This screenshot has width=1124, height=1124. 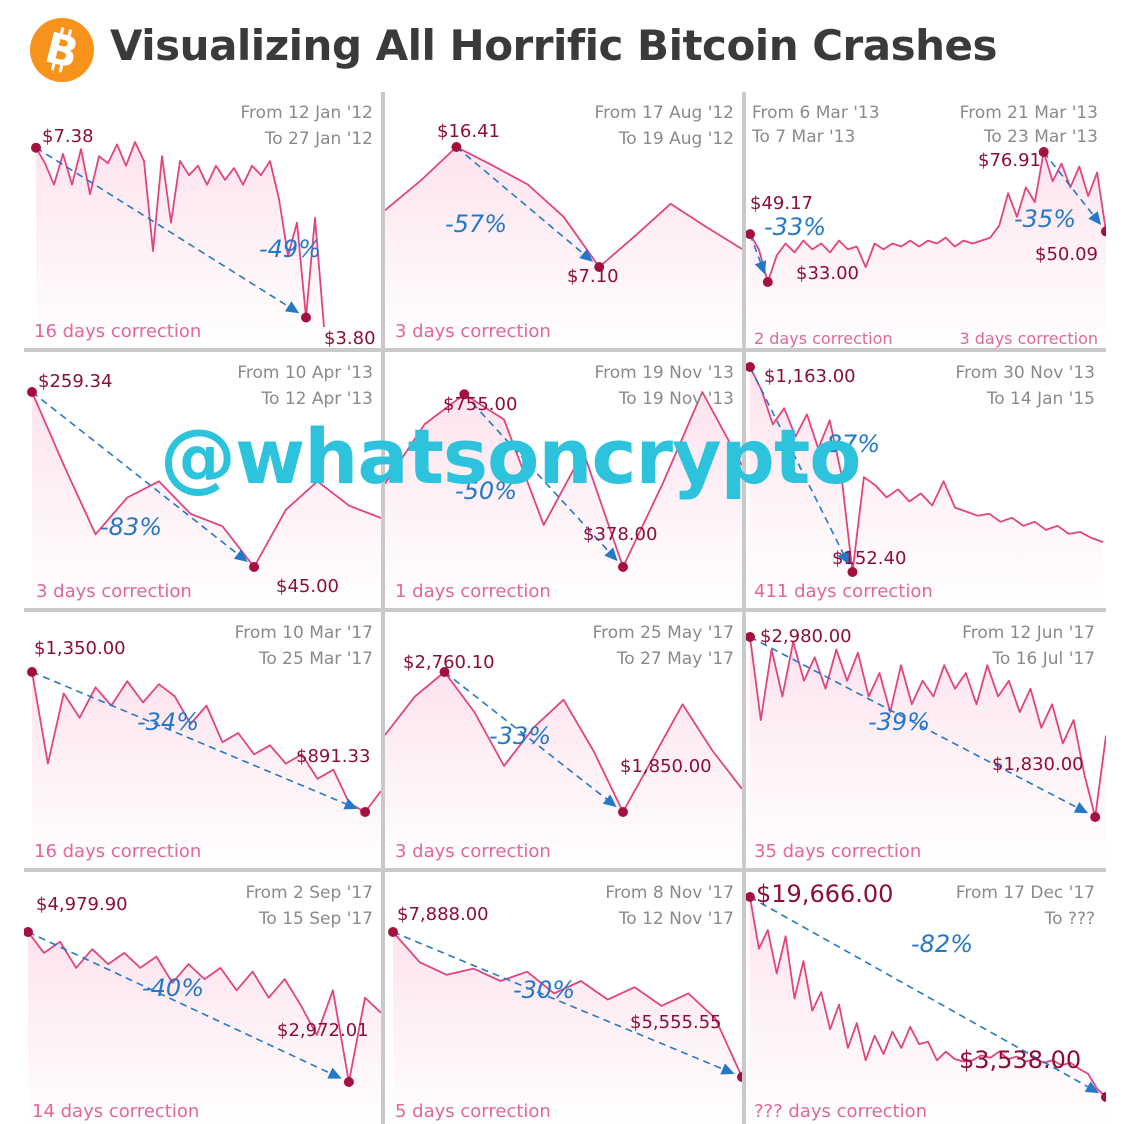 What do you see at coordinates (1029, 113) in the screenshot?
I see `date-from-2: From 21 Mar '13` at bounding box center [1029, 113].